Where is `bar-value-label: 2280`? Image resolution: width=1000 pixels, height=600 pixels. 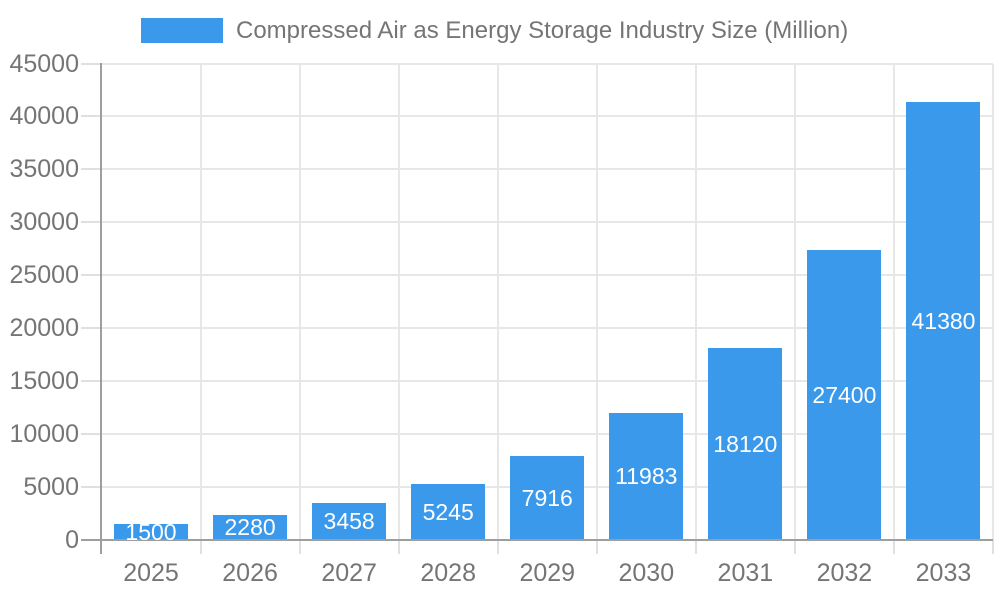 bar-value-label: 2280 is located at coordinates (250, 527).